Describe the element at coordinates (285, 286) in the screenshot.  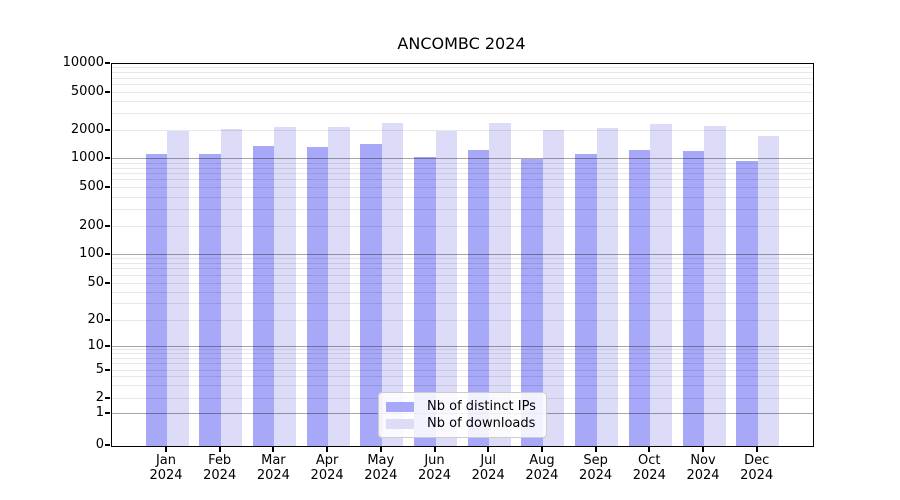
I see `bar-downloads-mar` at that location.